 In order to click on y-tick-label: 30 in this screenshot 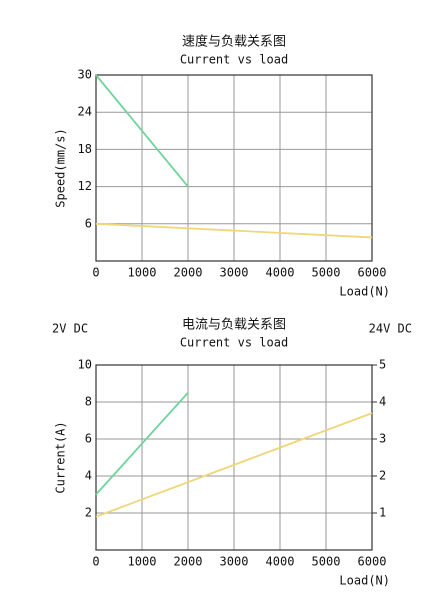, I will do `click(85, 75)`.